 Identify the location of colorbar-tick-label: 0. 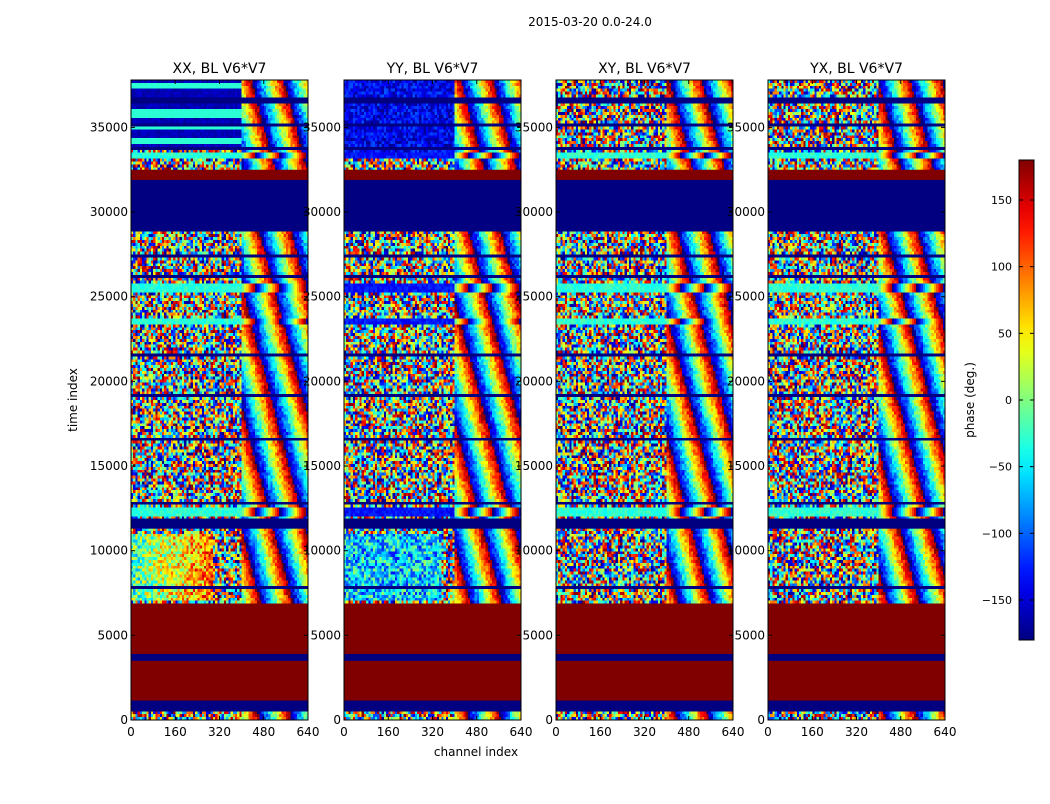
(1008, 400).